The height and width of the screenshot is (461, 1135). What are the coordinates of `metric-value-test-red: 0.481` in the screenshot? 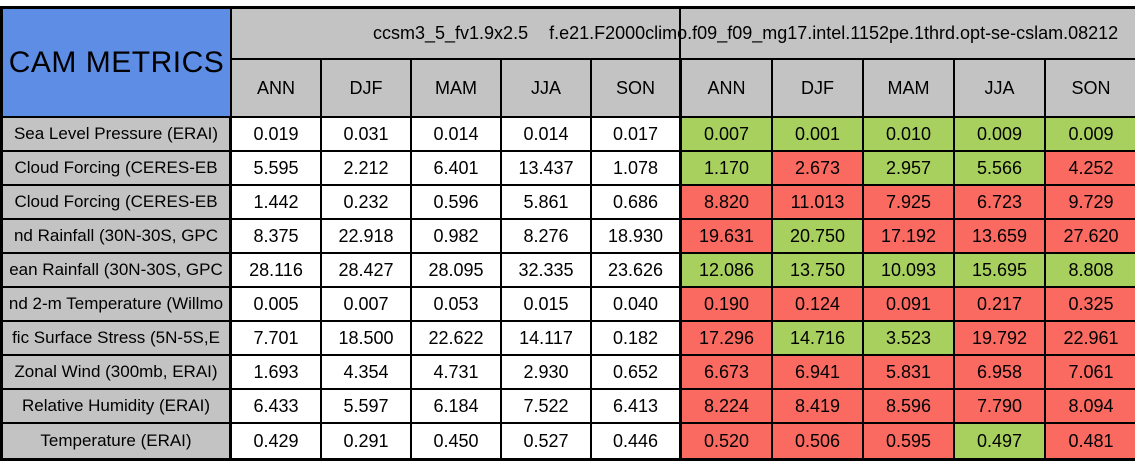 It's located at (1090, 441).